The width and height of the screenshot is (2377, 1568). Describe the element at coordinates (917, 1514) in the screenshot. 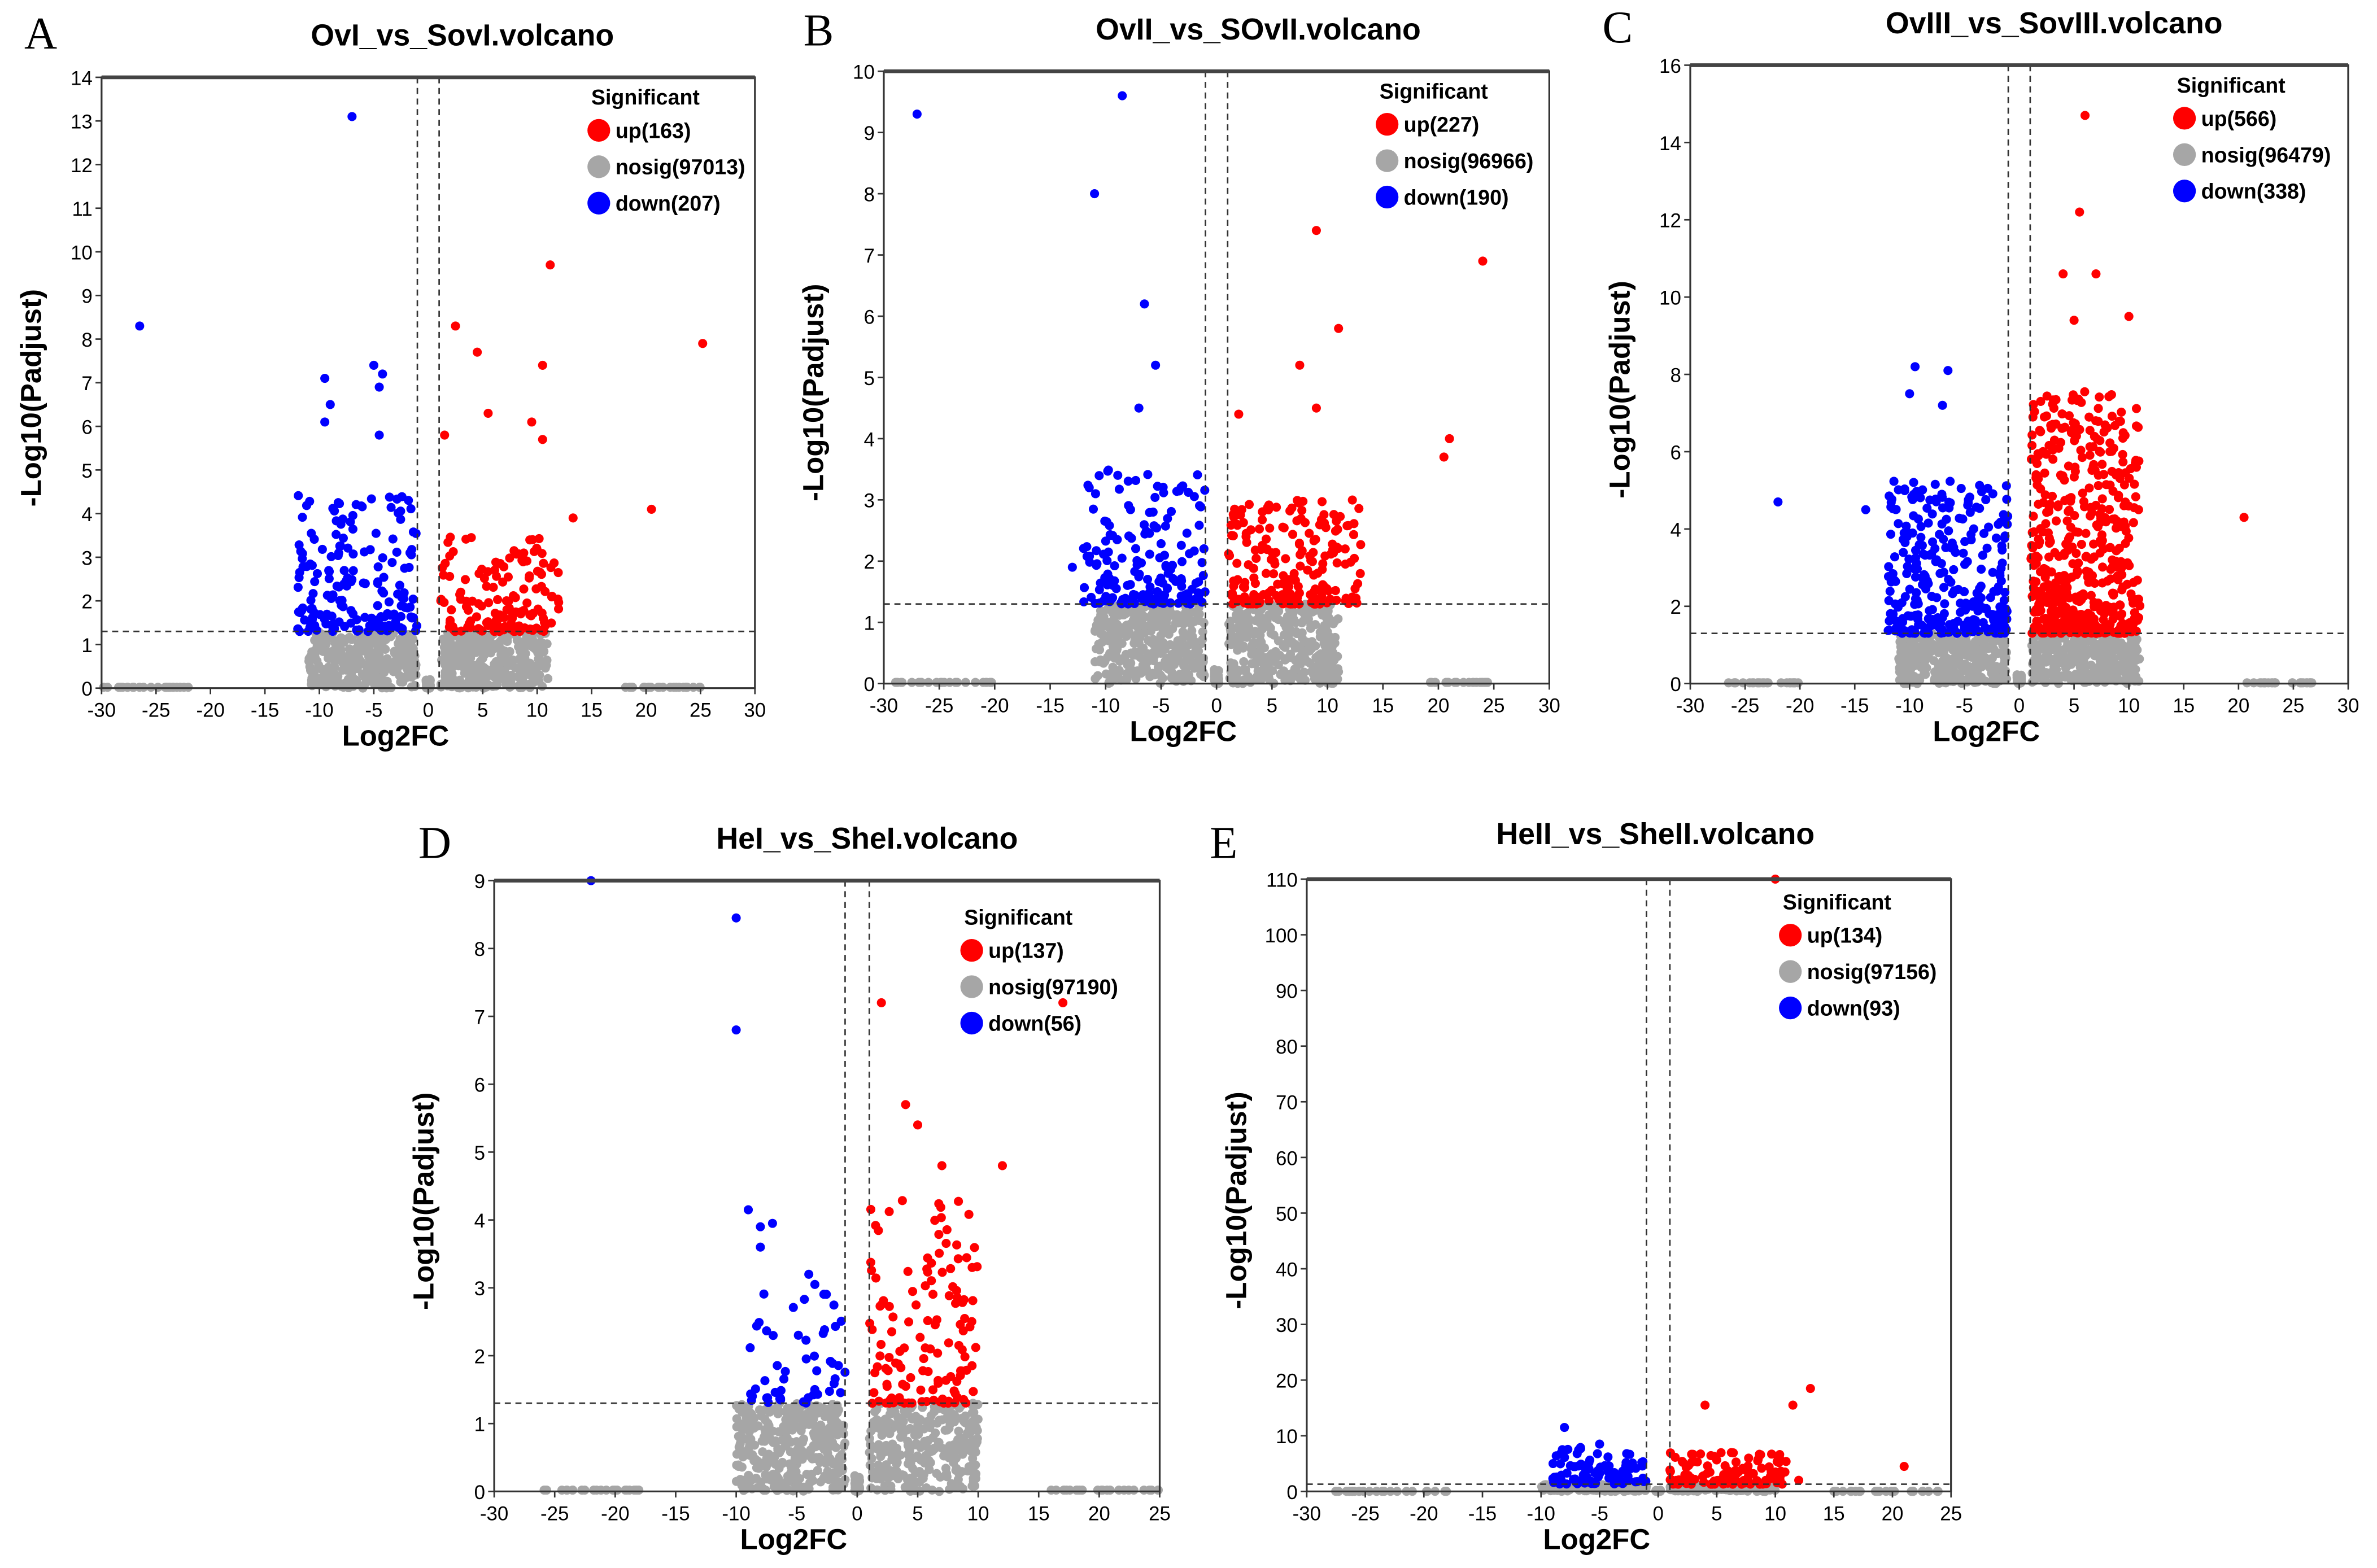

I see `x-tick-label: 5` at that location.